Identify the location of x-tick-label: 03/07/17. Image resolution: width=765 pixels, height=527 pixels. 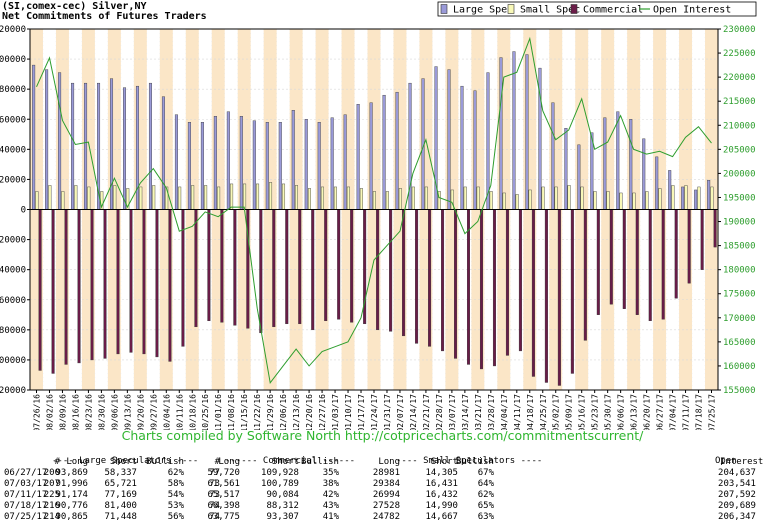
(452, 412).